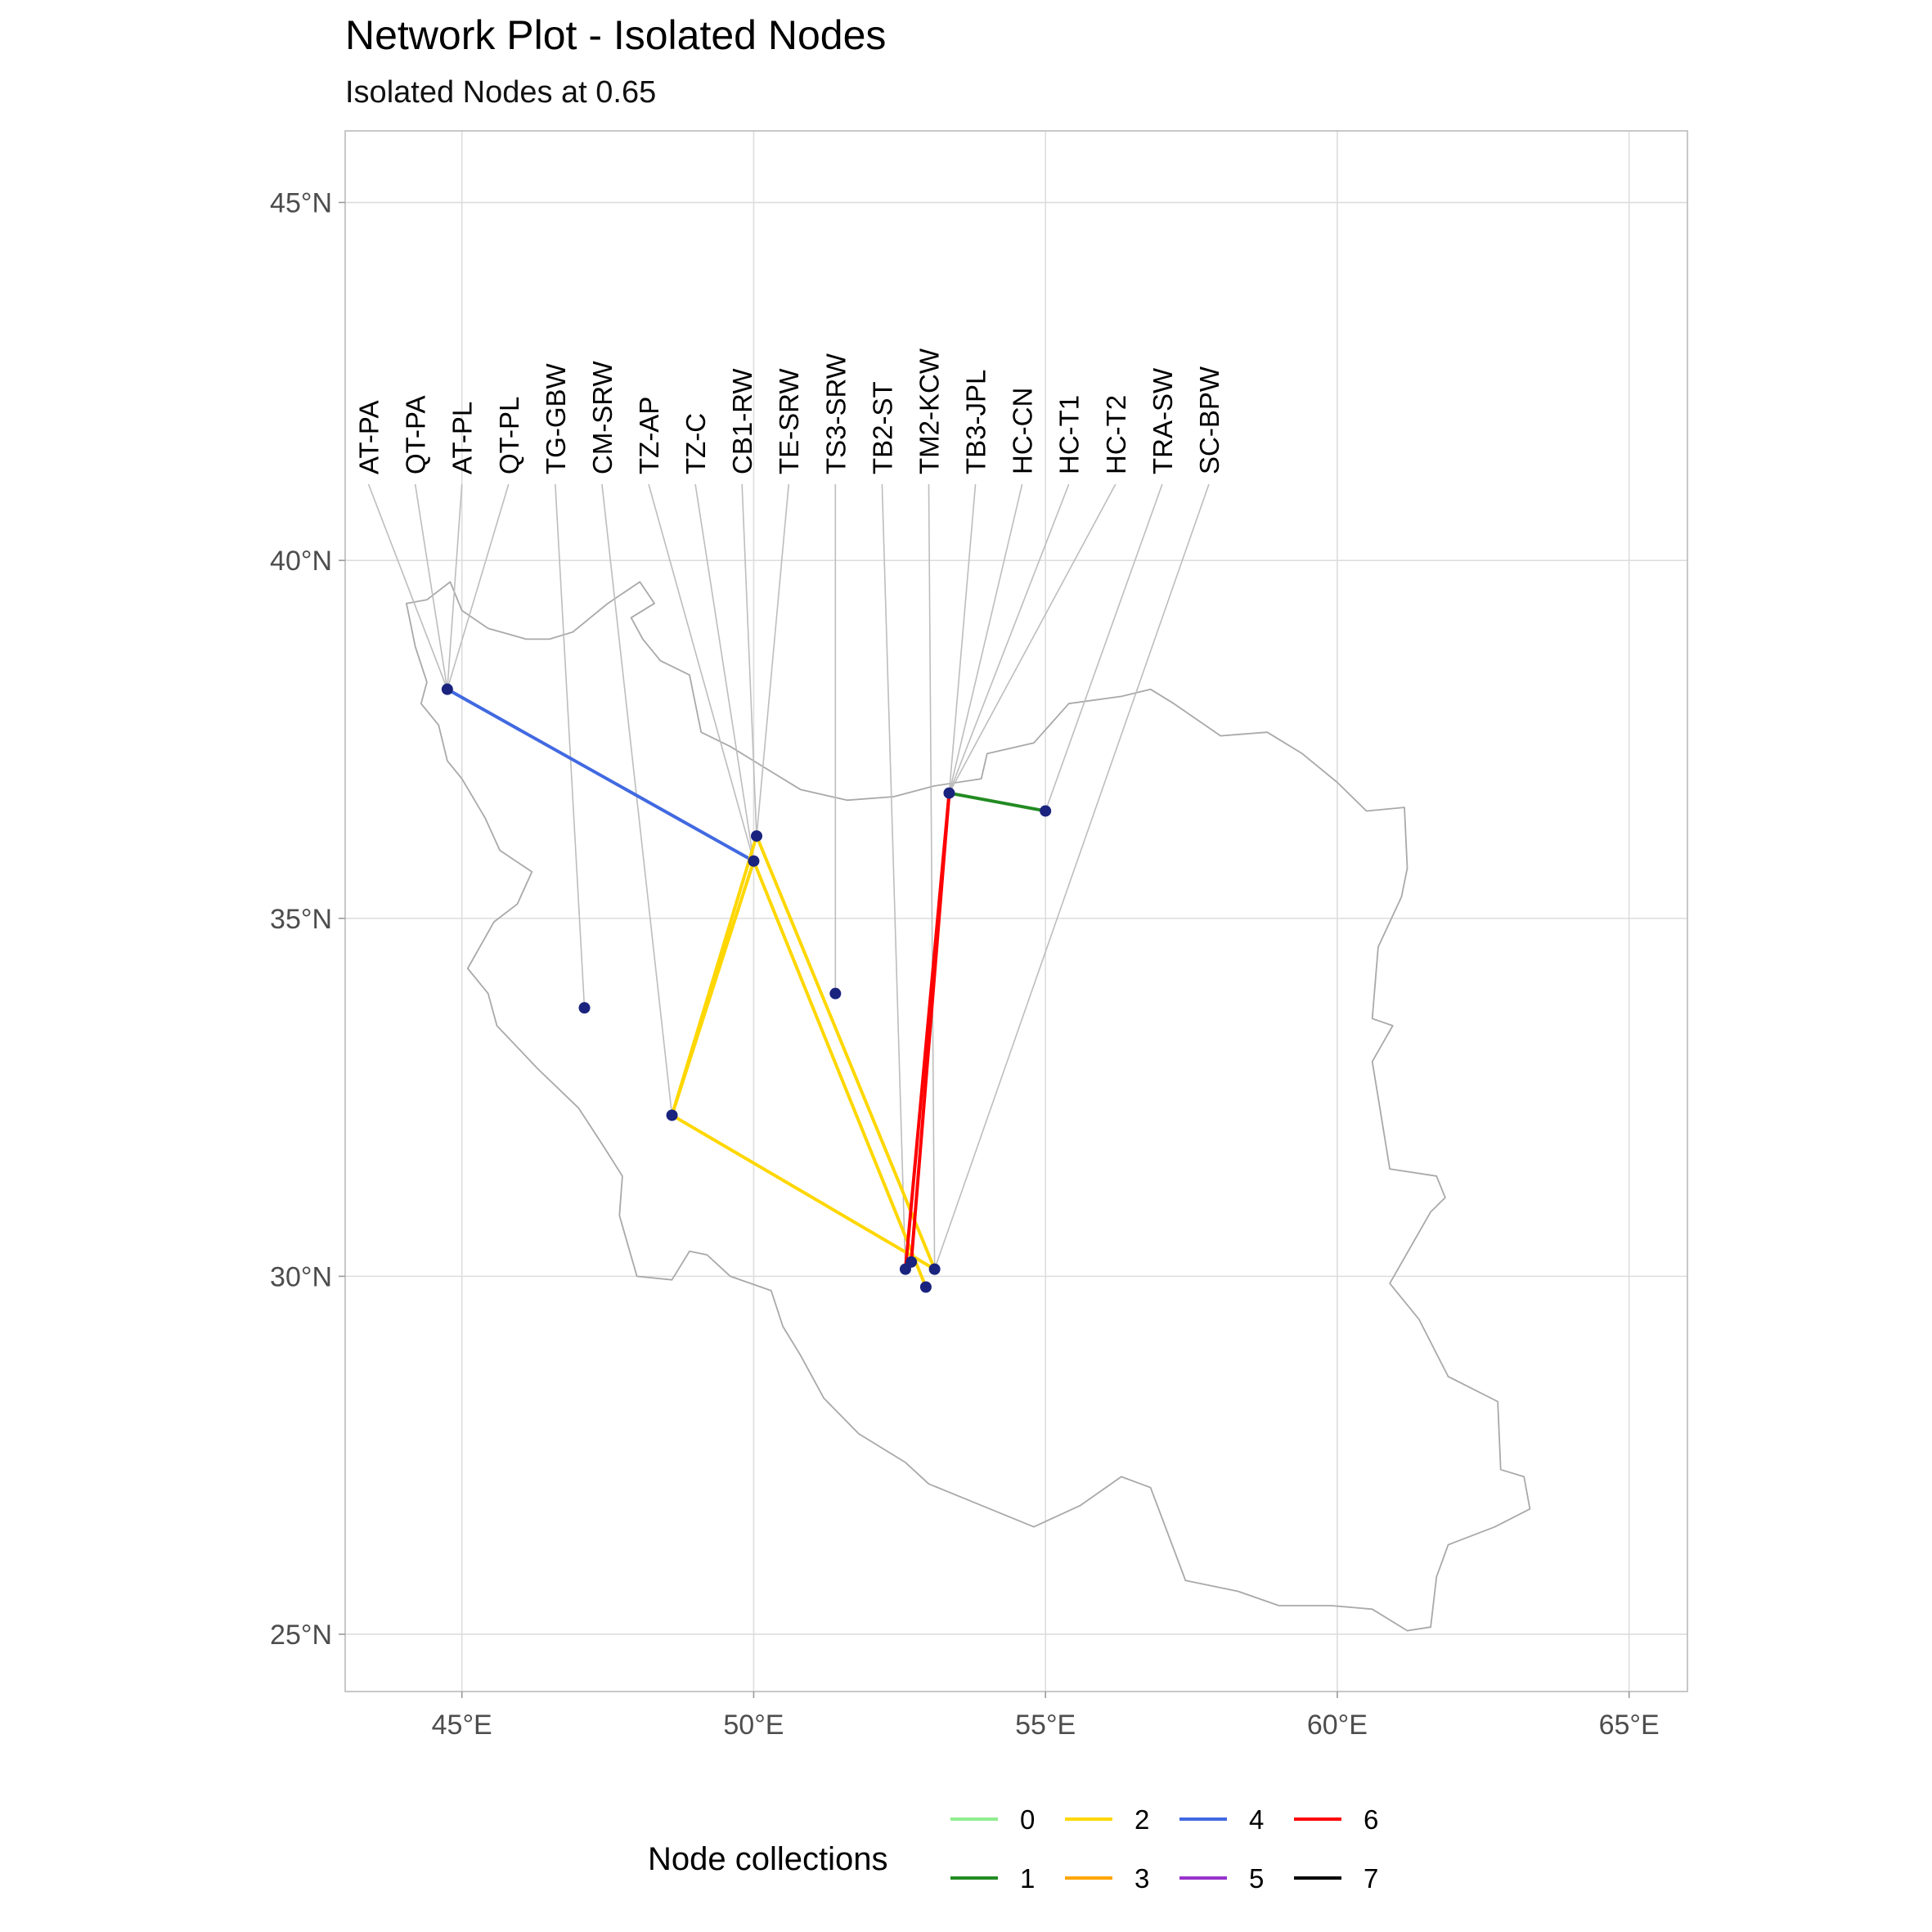 This screenshot has width=1932, height=1932. I want to click on network-nodes, so click(747, 988).